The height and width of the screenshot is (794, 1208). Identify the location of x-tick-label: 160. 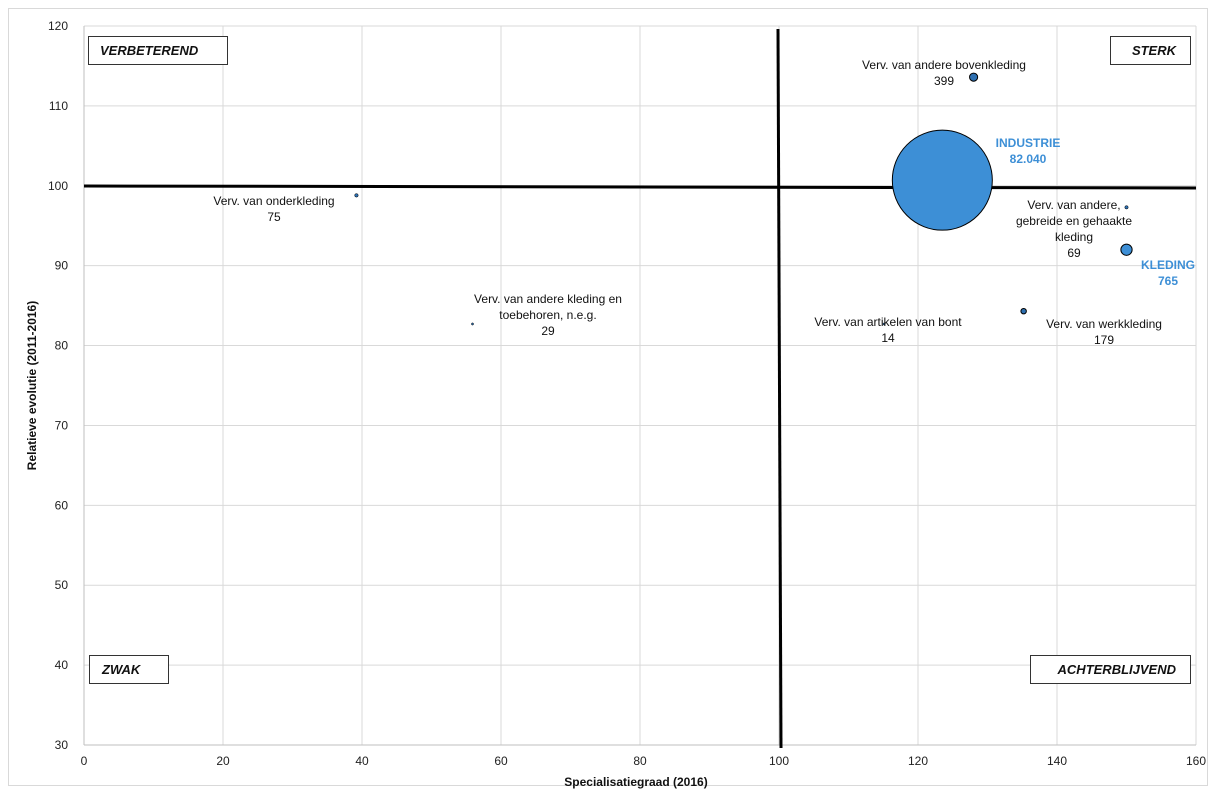
(1196, 761).